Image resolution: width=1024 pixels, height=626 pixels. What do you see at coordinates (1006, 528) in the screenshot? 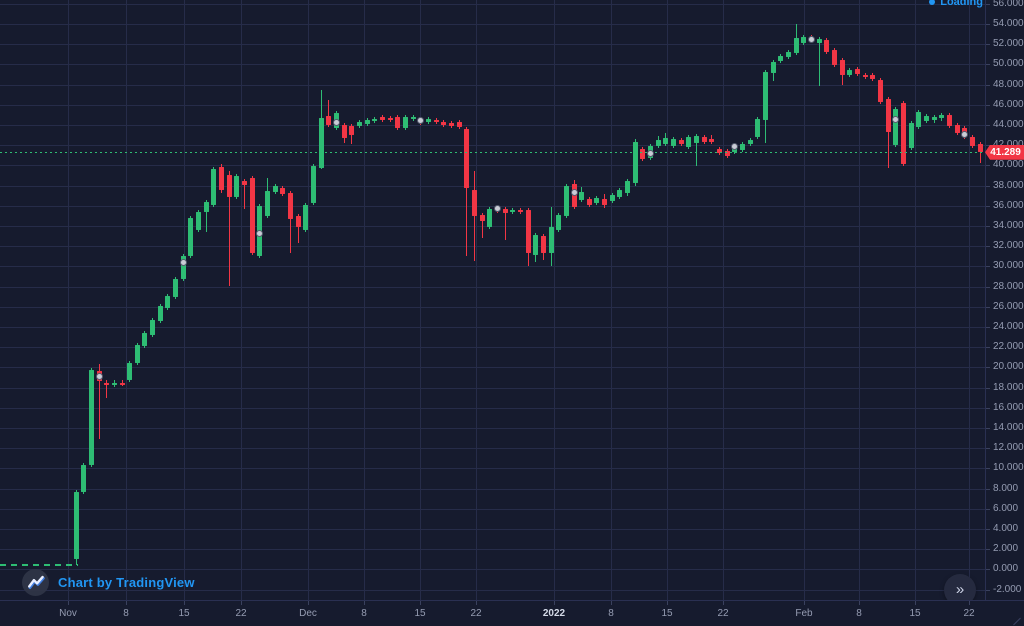
I see `y-axis-label: 4.000` at bounding box center [1006, 528].